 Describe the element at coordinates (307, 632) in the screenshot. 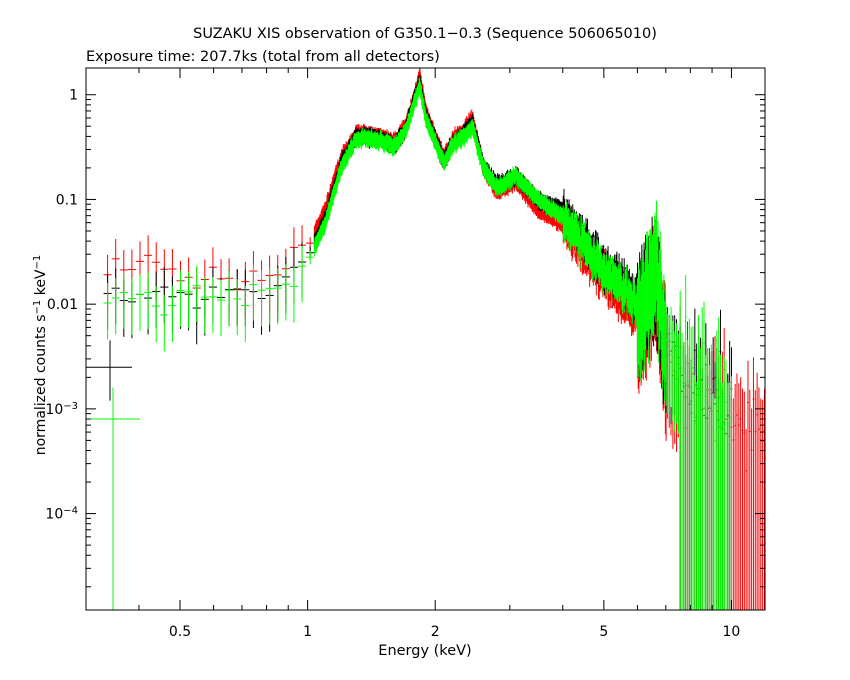

I see `x-tick-label: 1` at that location.